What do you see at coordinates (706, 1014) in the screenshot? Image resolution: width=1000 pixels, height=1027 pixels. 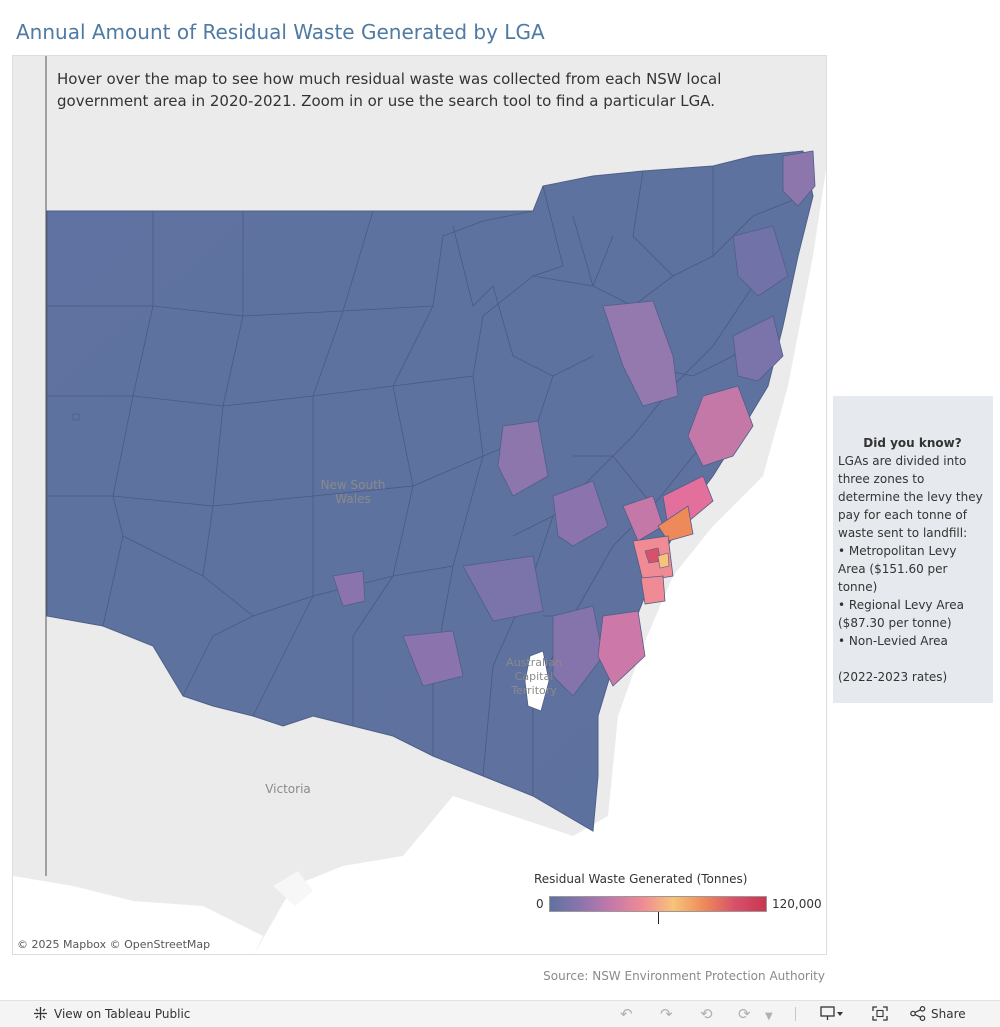 I see `revert-icon: ⟲` at bounding box center [706, 1014].